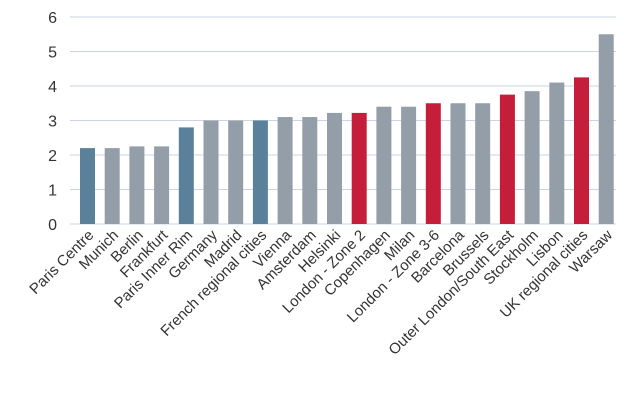 The image size is (624, 413). What do you see at coordinates (52, 87) in the screenshot?
I see `y-tick-label: 4` at bounding box center [52, 87].